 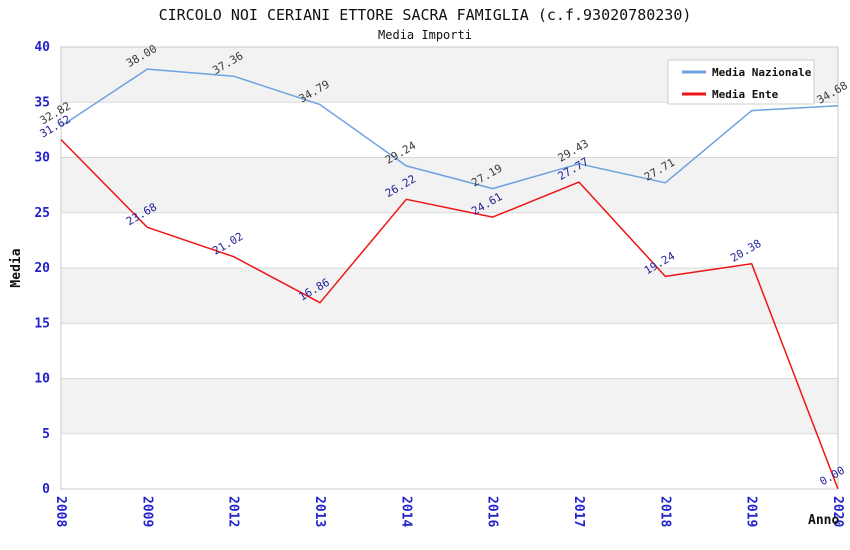 I want to click on y-tick-label: 35, so click(x=42, y=102).